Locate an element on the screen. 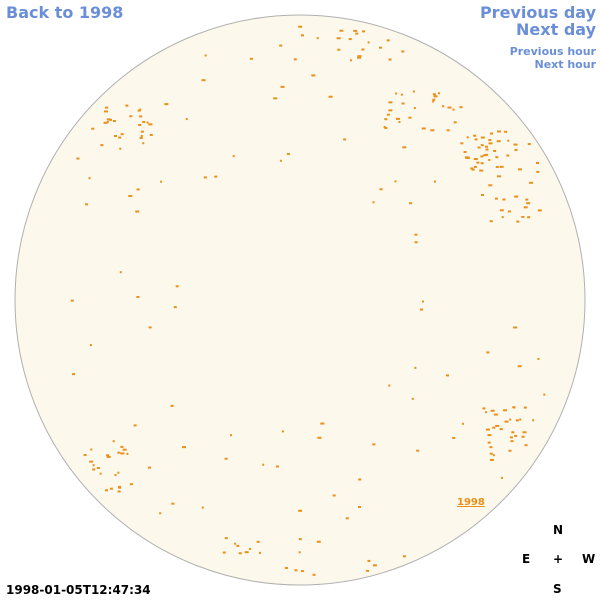 This screenshot has width=600, height=600. compass-west: W is located at coordinates (589, 559).